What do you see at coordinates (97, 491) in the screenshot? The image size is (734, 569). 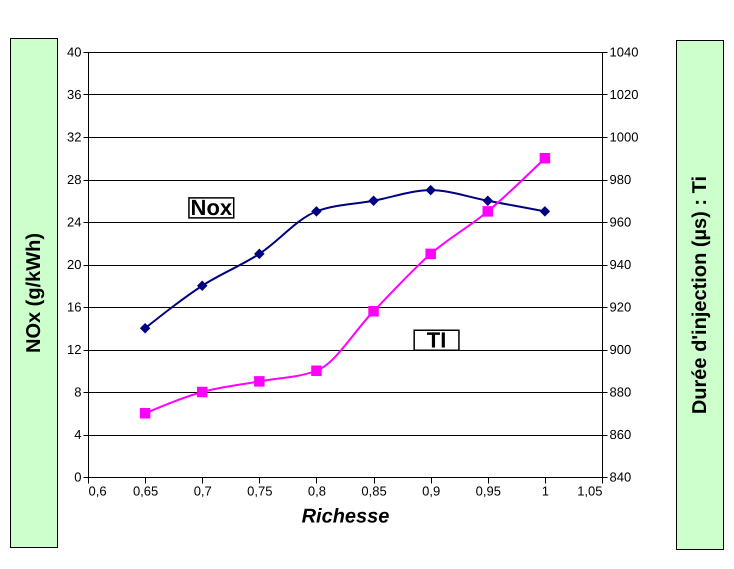 I see `x-tick-label: 0,6` at bounding box center [97, 491].